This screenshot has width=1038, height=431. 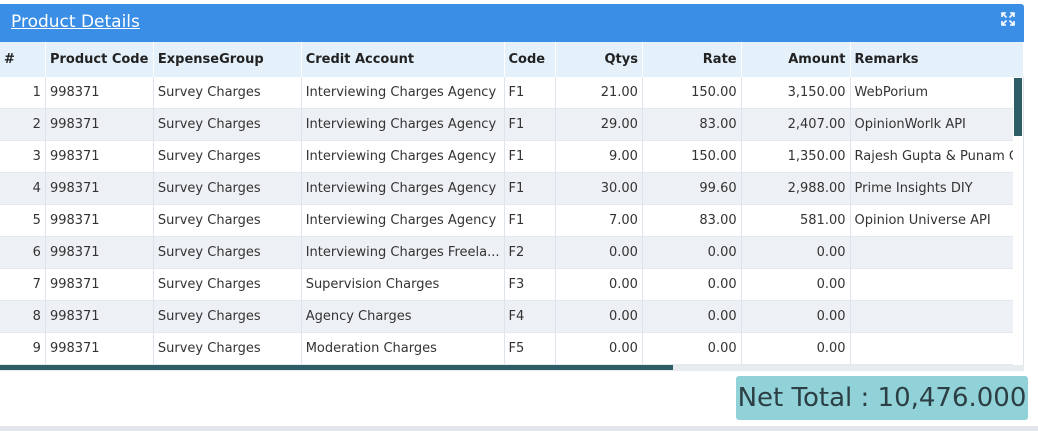 What do you see at coordinates (23, 316) in the screenshot?
I see `cell-index: 8` at bounding box center [23, 316].